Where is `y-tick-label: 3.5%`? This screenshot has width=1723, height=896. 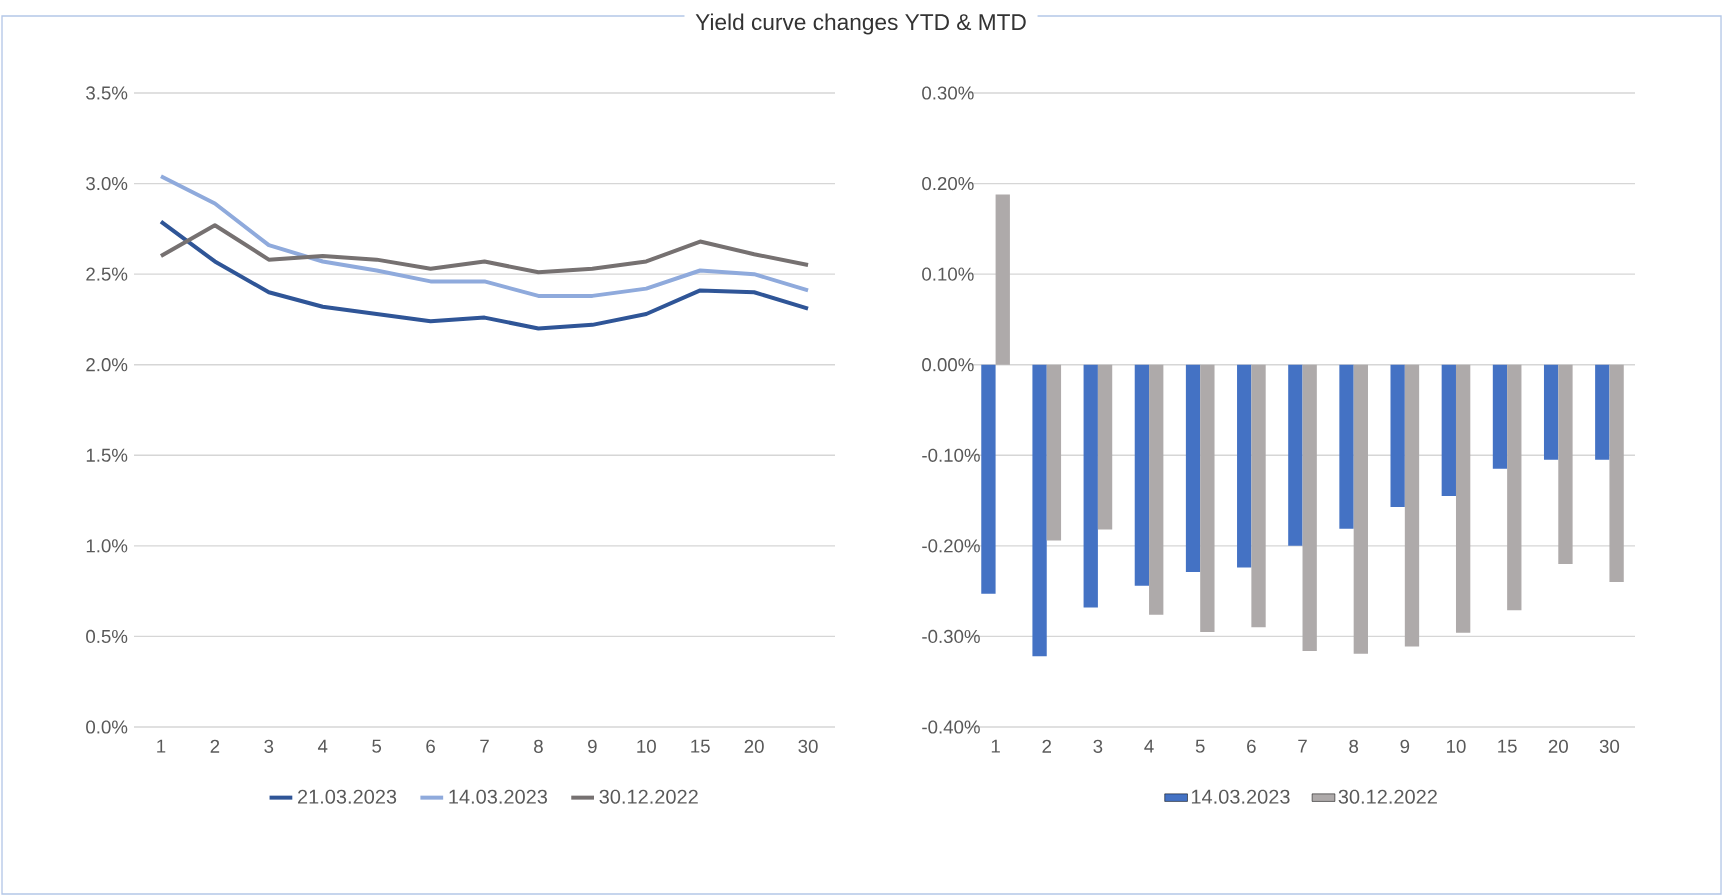 y-tick-label: 3.5% is located at coordinates (107, 93).